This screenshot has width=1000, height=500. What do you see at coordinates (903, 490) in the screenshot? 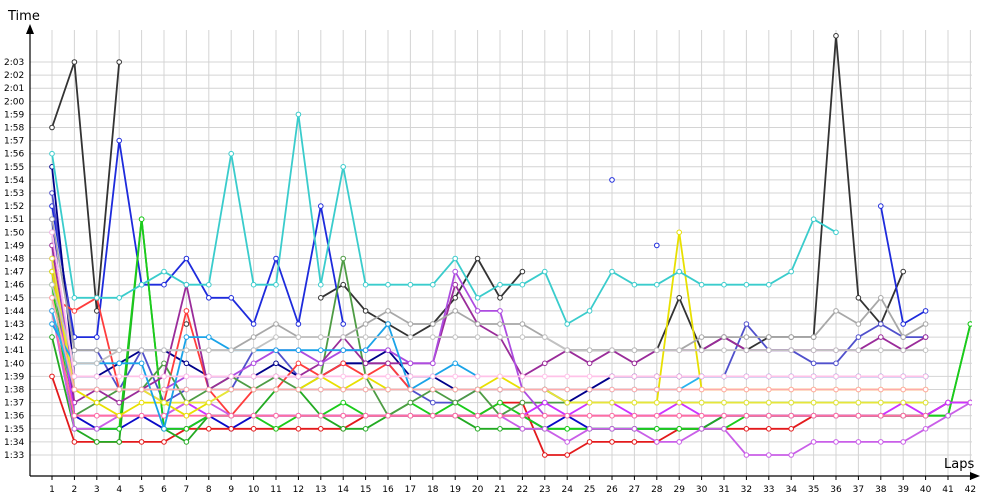
I see `x-tick-label: 39` at bounding box center [903, 490].